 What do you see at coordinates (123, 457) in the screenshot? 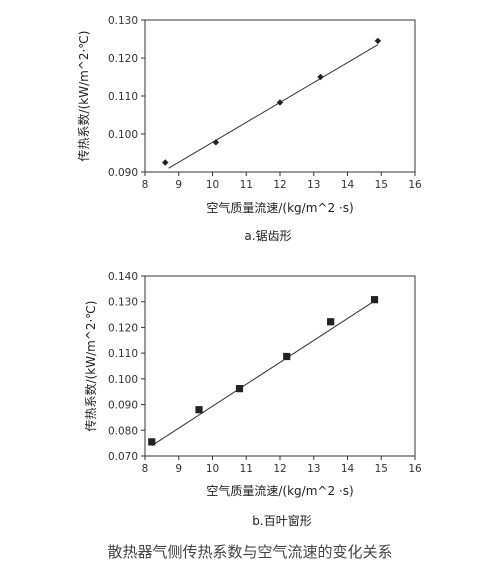
I see `y-tick-label: 0.070` at bounding box center [123, 457].